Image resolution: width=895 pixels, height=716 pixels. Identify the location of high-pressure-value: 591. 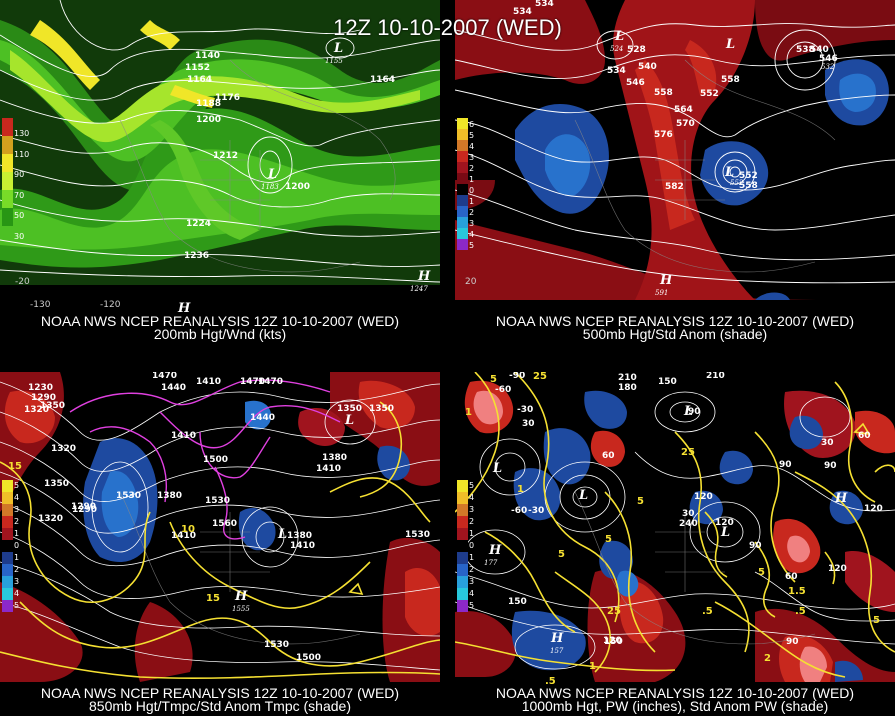
(662, 293).